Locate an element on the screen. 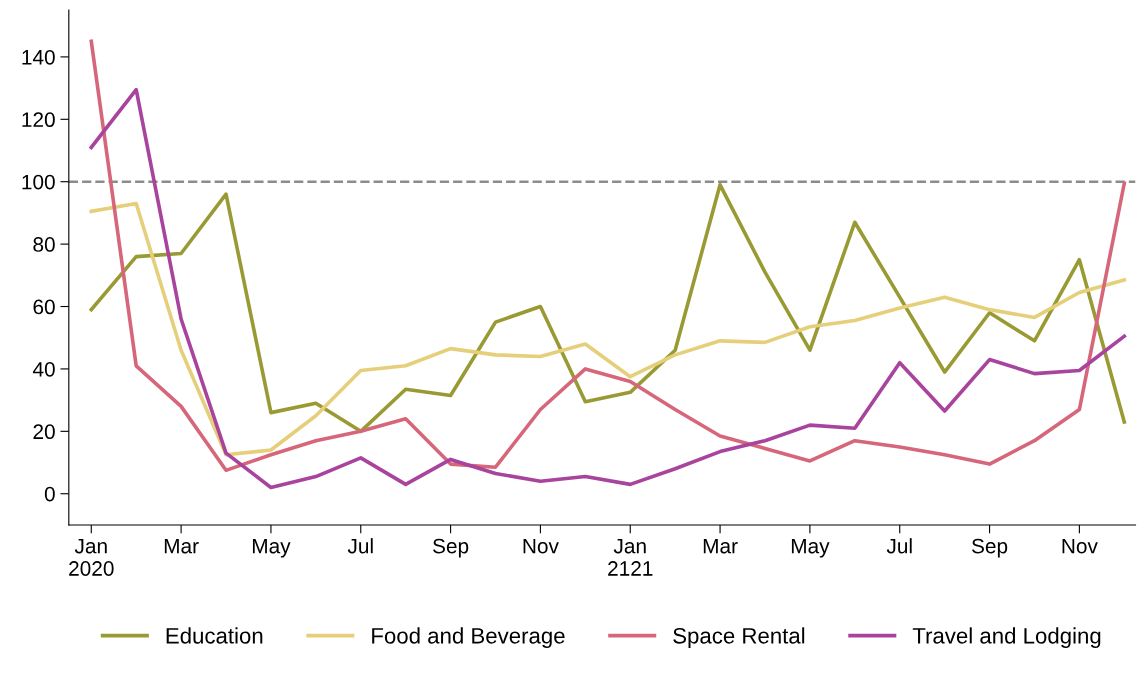 The height and width of the screenshot is (673, 1147). x-tick-label: Jan 2121 is located at coordinates (630, 557).